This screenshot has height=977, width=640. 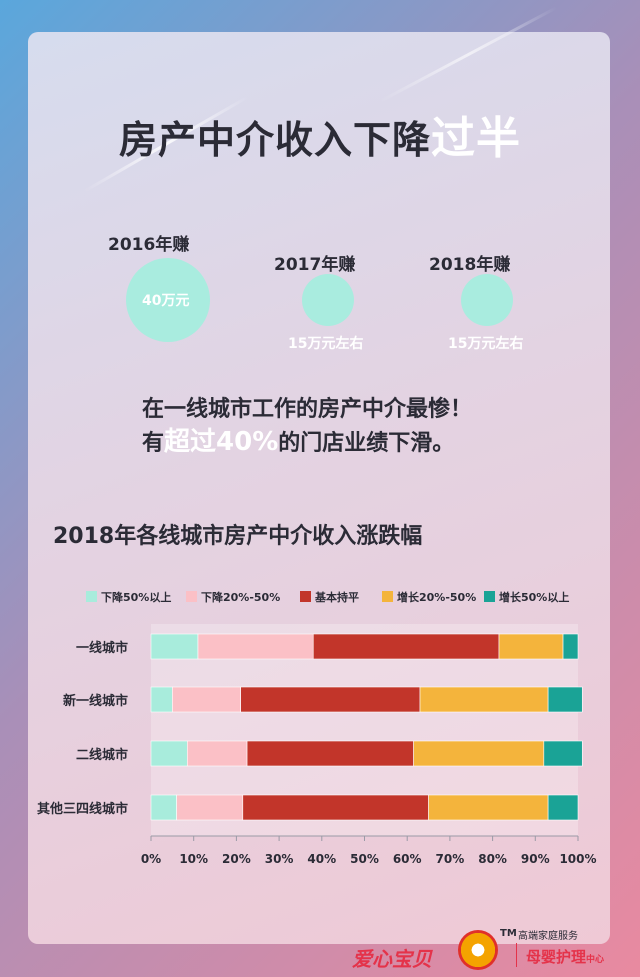 What do you see at coordinates (516, 955) in the screenshot?
I see `footer-divider` at bounding box center [516, 955].